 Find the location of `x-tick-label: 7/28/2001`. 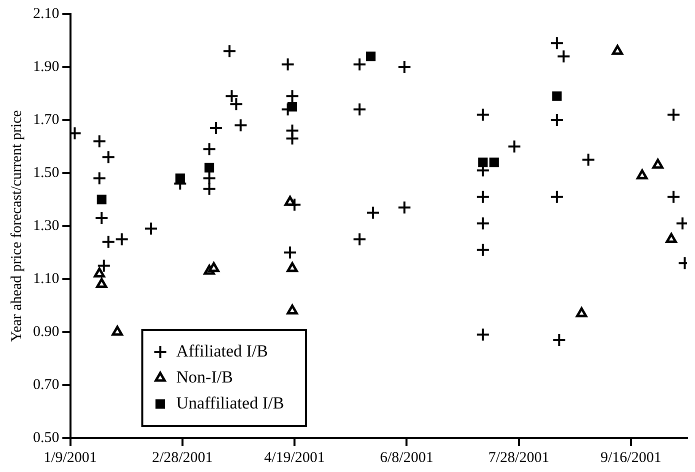

x-tick-label: 7/28/2001 is located at coordinates (519, 458).